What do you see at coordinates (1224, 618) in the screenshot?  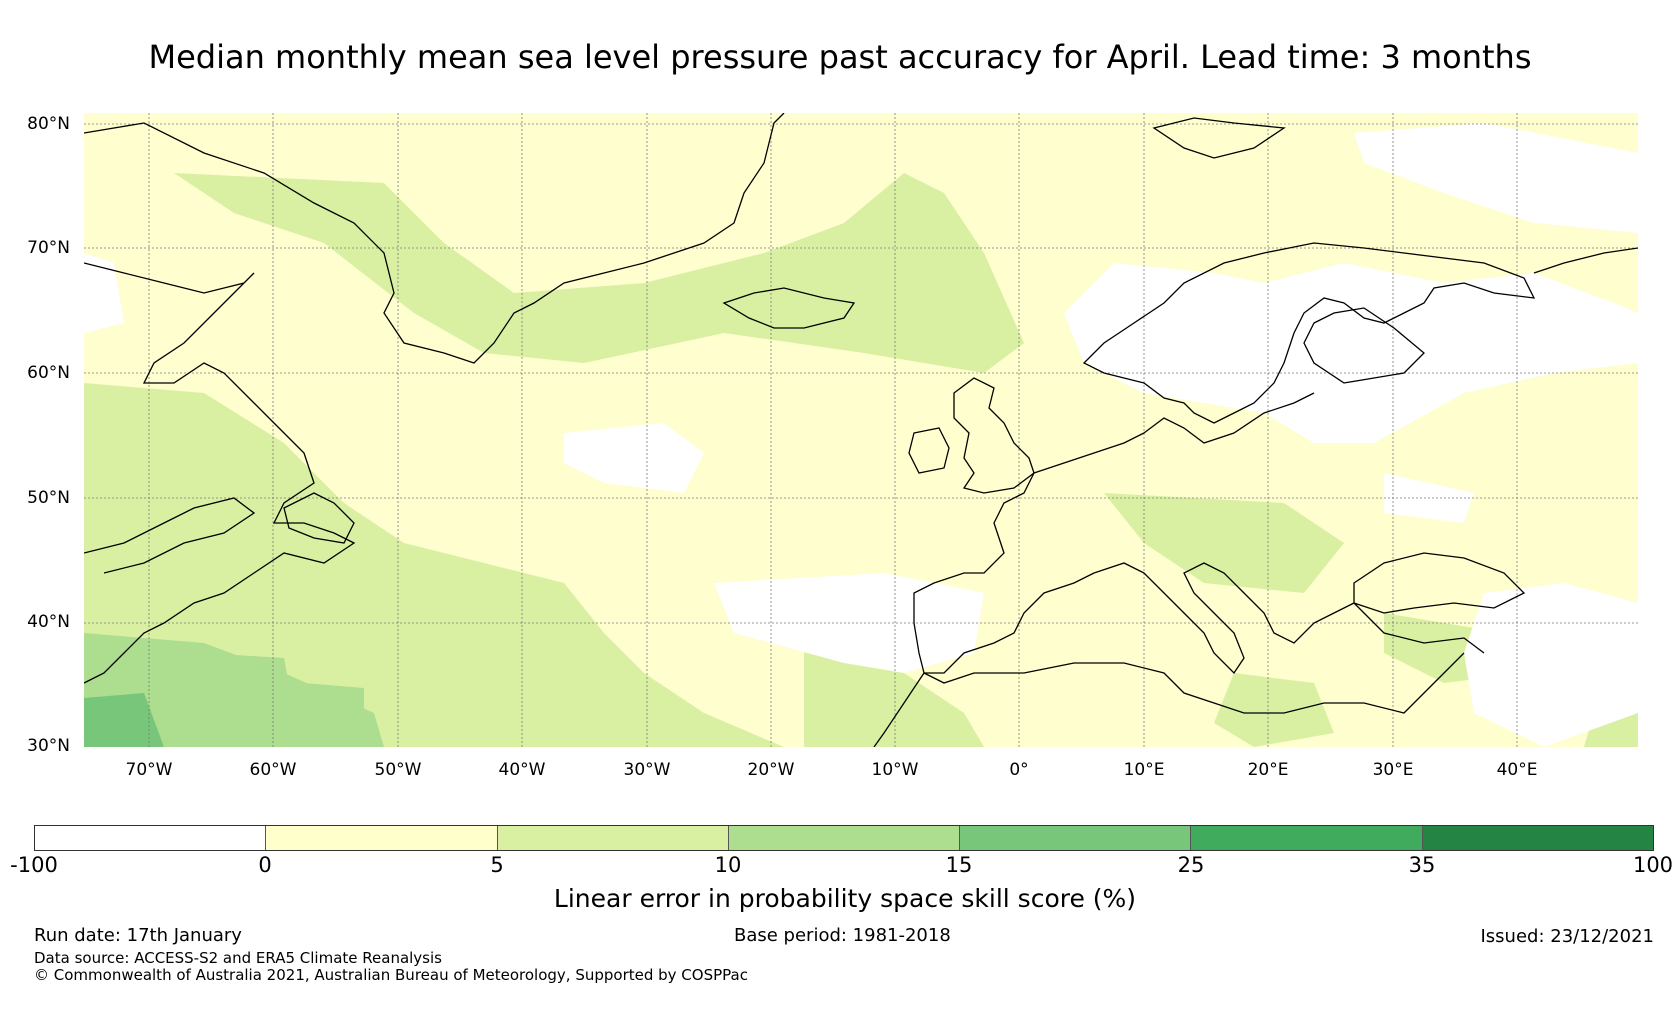 I see `mediterranean-north` at bounding box center [1224, 618].